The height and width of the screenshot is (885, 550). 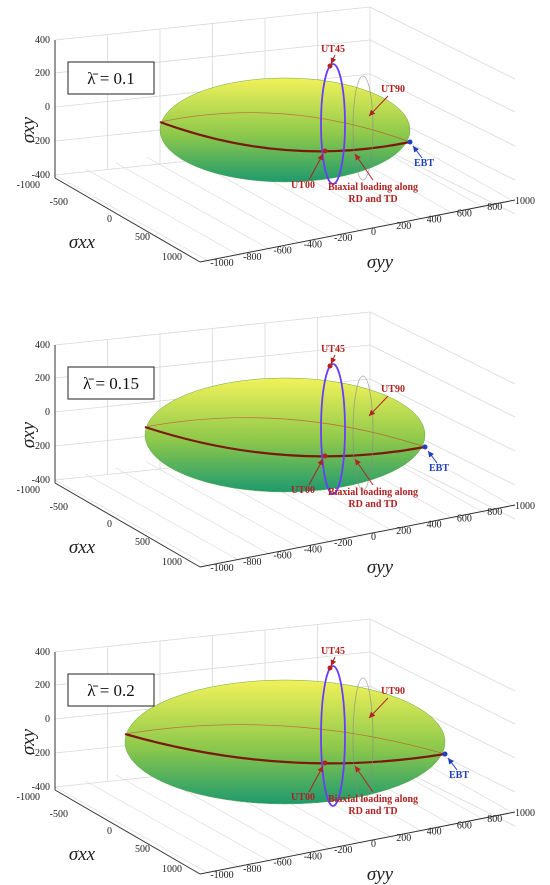 I want to click on shear-loop-back, so click(x=363, y=128).